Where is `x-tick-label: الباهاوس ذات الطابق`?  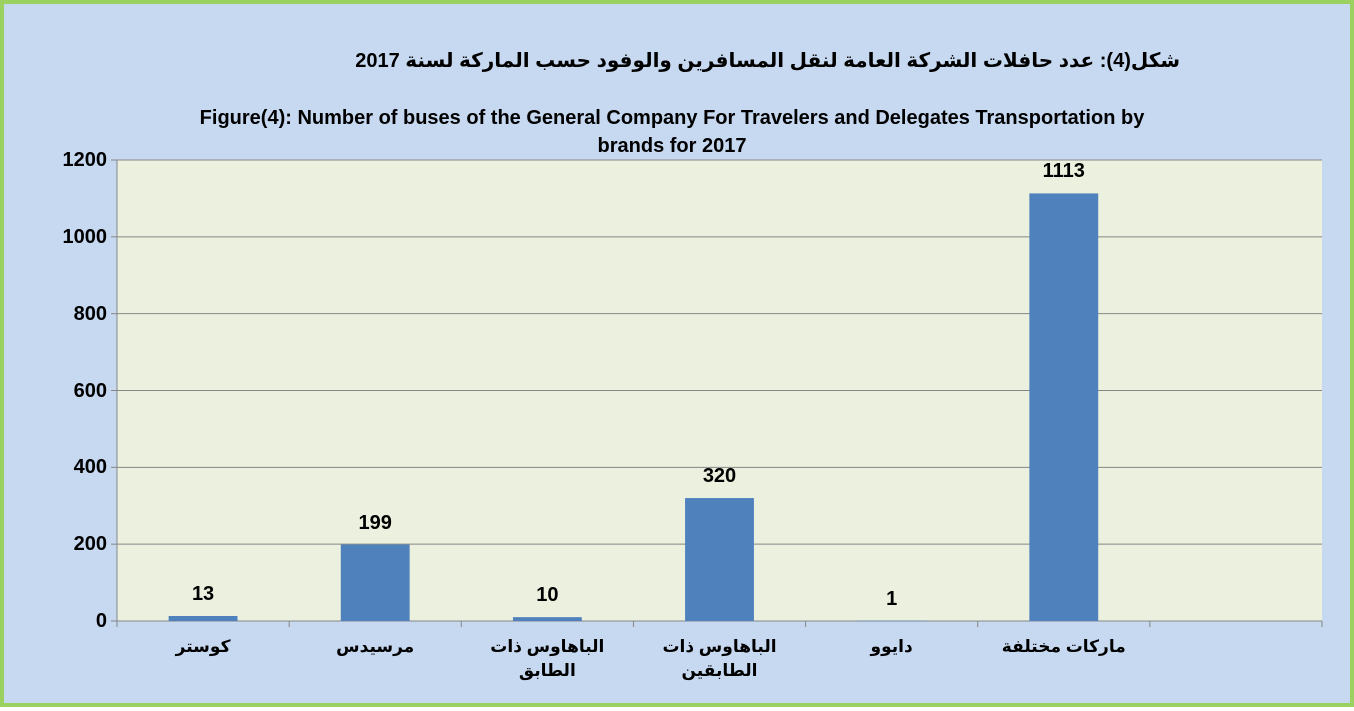 x-tick-label: الباهاوس ذات الطابق is located at coordinates (547, 659).